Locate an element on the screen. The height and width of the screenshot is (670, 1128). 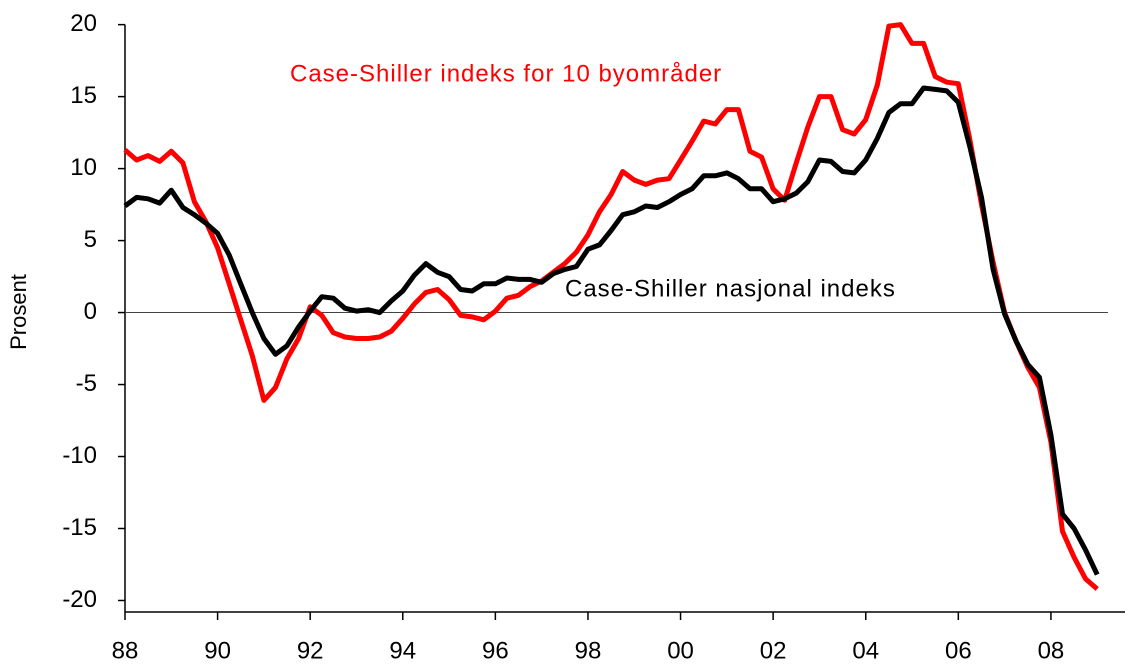
x-tick-label: 88 is located at coordinates (125, 650).